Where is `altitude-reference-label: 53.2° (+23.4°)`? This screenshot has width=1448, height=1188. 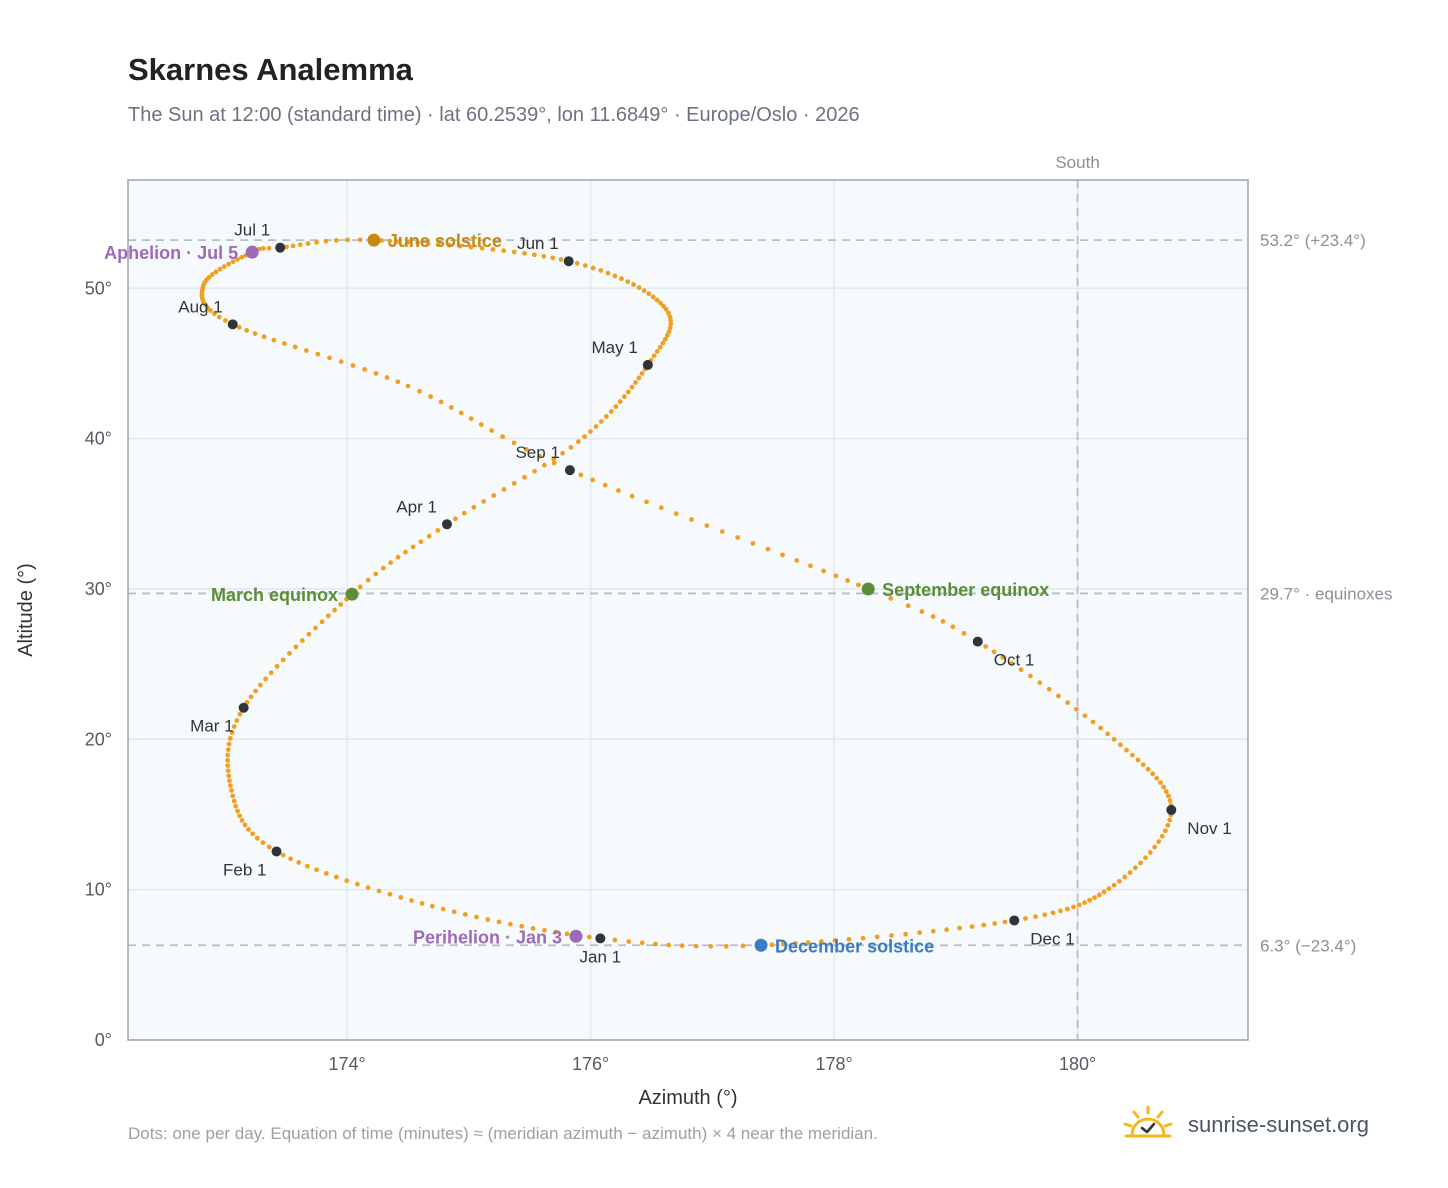
altitude-reference-label: 53.2° (+23.4°) is located at coordinates (1313, 240).